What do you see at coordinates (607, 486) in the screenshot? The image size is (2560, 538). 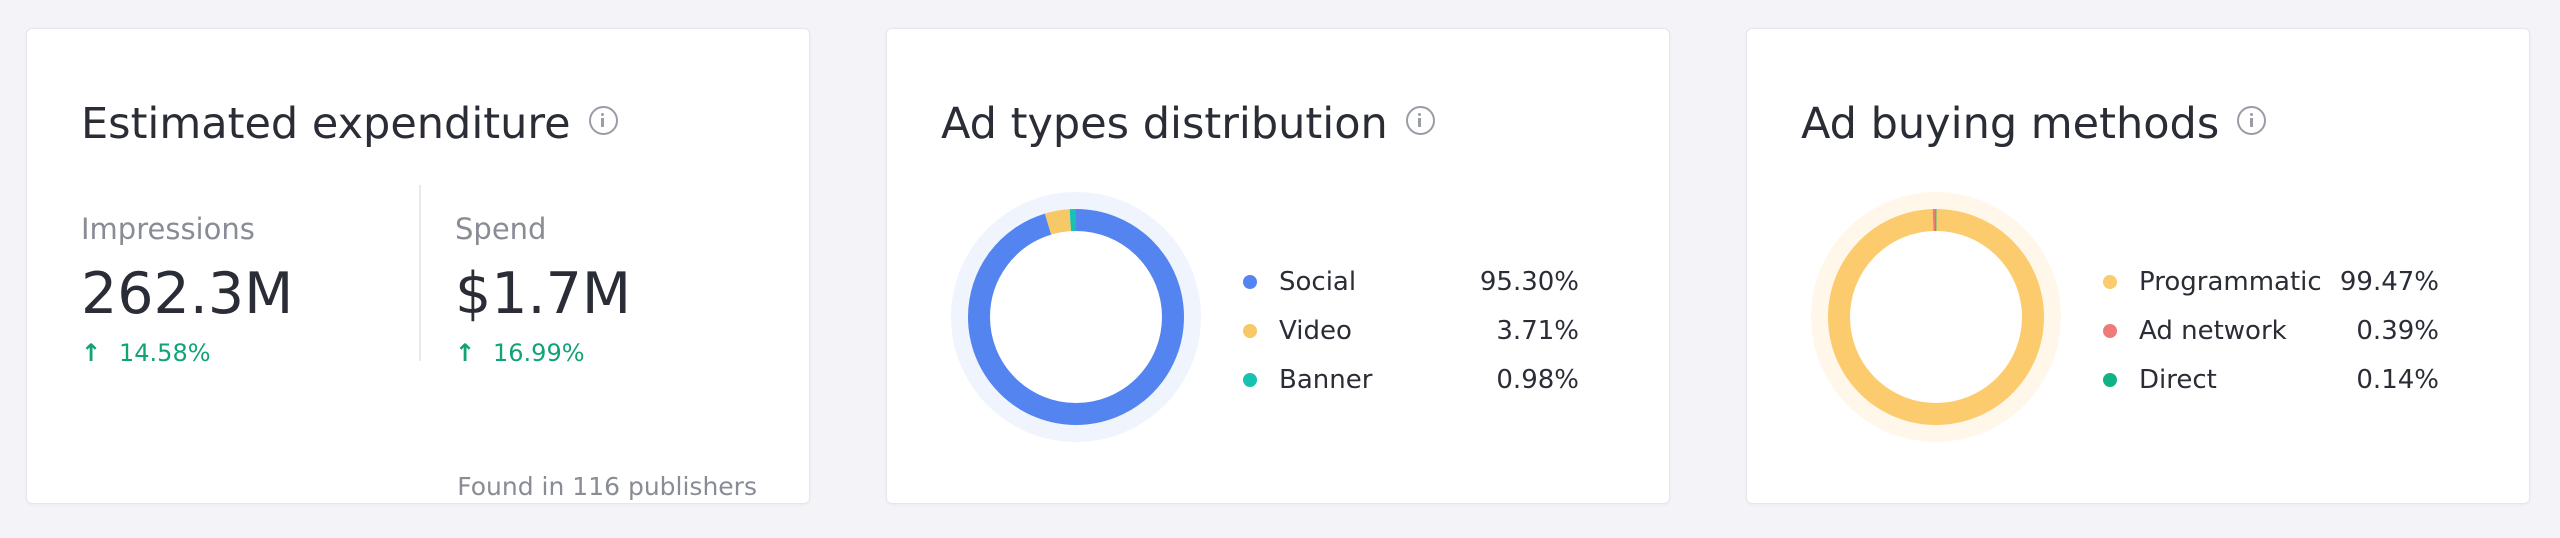 I see `found-in-publishers: Found in 116 publishers` at bounding box center [607, 486].